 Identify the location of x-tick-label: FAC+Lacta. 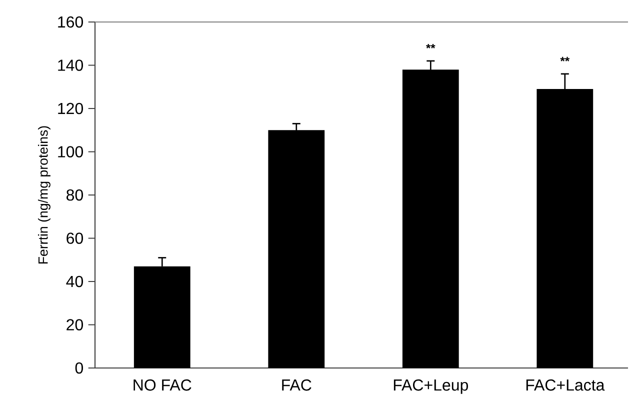
(565, 385).